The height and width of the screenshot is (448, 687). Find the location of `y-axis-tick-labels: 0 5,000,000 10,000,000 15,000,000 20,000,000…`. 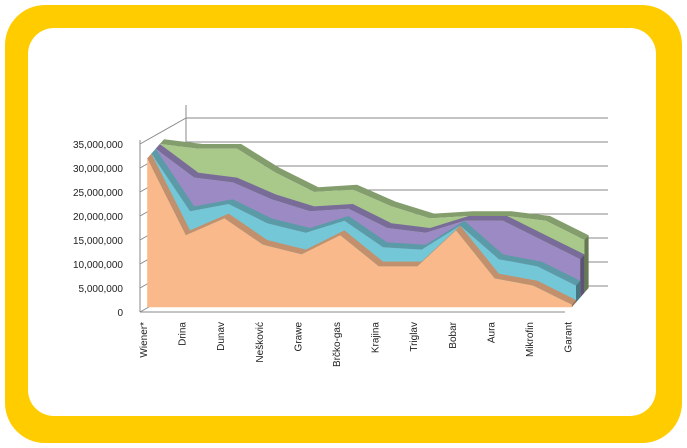

y-axis-tick-labels: 0 5,000,000 10,000,000 15,000,000 20,000,000… is located at coordinates (98, 229).